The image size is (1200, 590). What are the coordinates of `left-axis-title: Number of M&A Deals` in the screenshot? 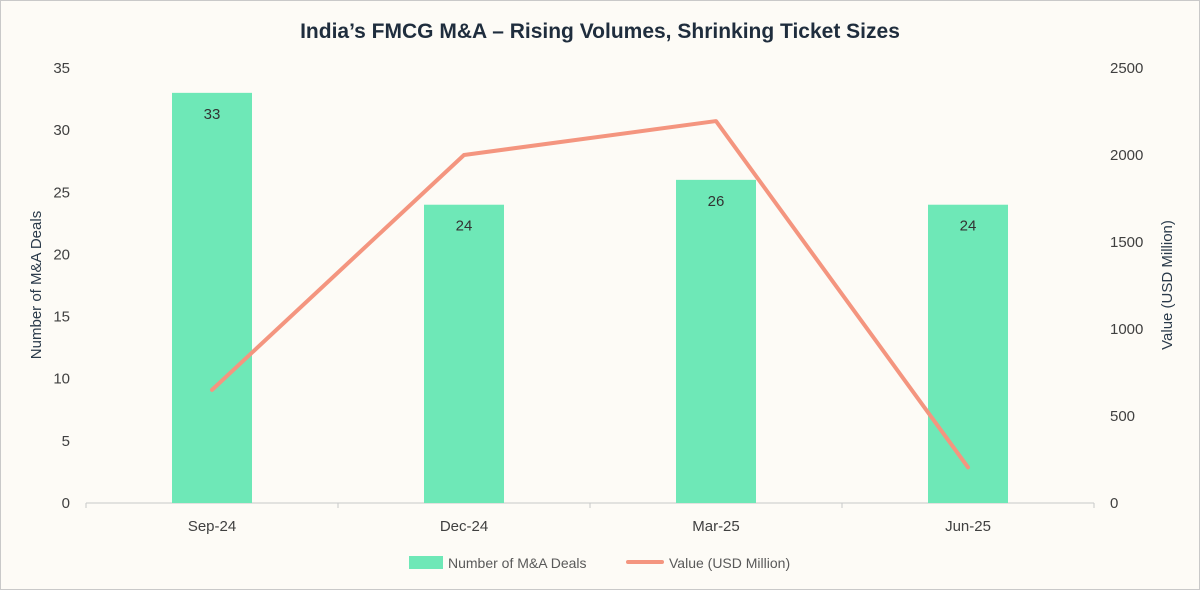 It's located at (36, 285).